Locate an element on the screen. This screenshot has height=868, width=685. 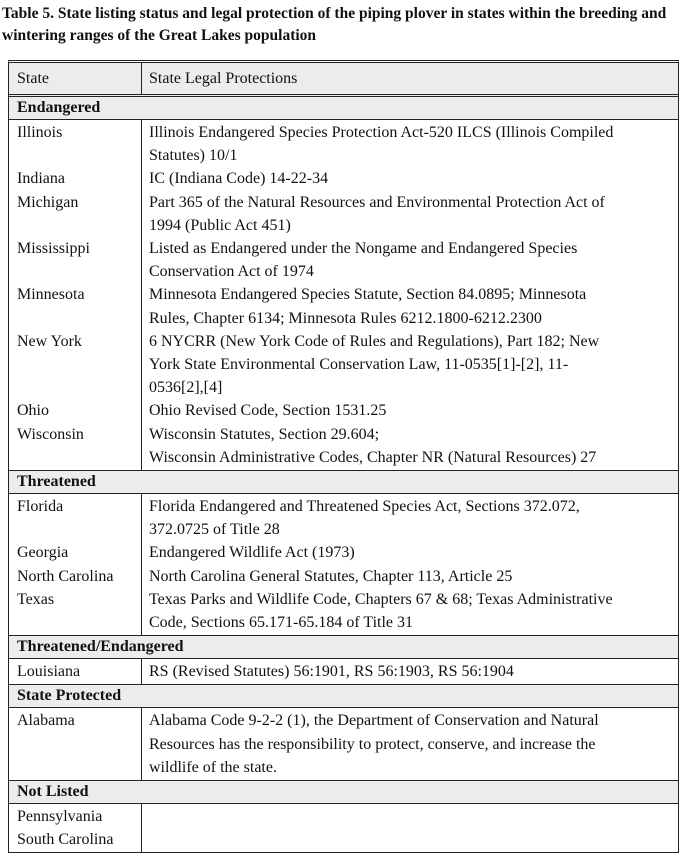
protection-line: Code, Sections 65.171-65.184 of Title 31 is located at coordinates (281, 623).